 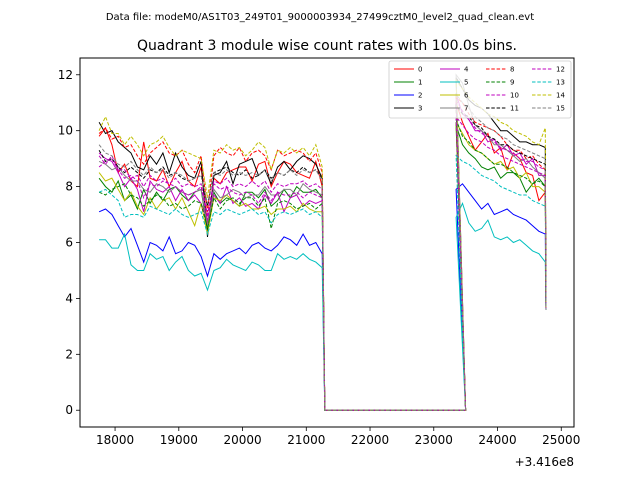 What do you see at coordinates (69, 187) in the screenshot?
I see `y-tick-label: 8` at bounding box center [69, 187].